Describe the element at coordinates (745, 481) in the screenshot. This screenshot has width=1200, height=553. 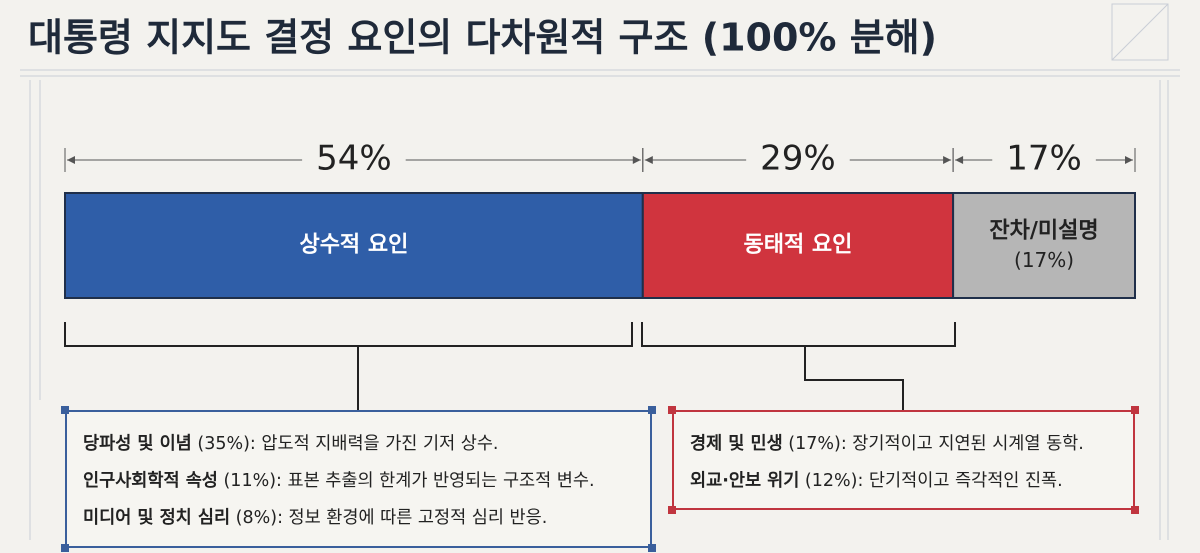
I see `annotation-term: 외교·안보 위기` at that location.